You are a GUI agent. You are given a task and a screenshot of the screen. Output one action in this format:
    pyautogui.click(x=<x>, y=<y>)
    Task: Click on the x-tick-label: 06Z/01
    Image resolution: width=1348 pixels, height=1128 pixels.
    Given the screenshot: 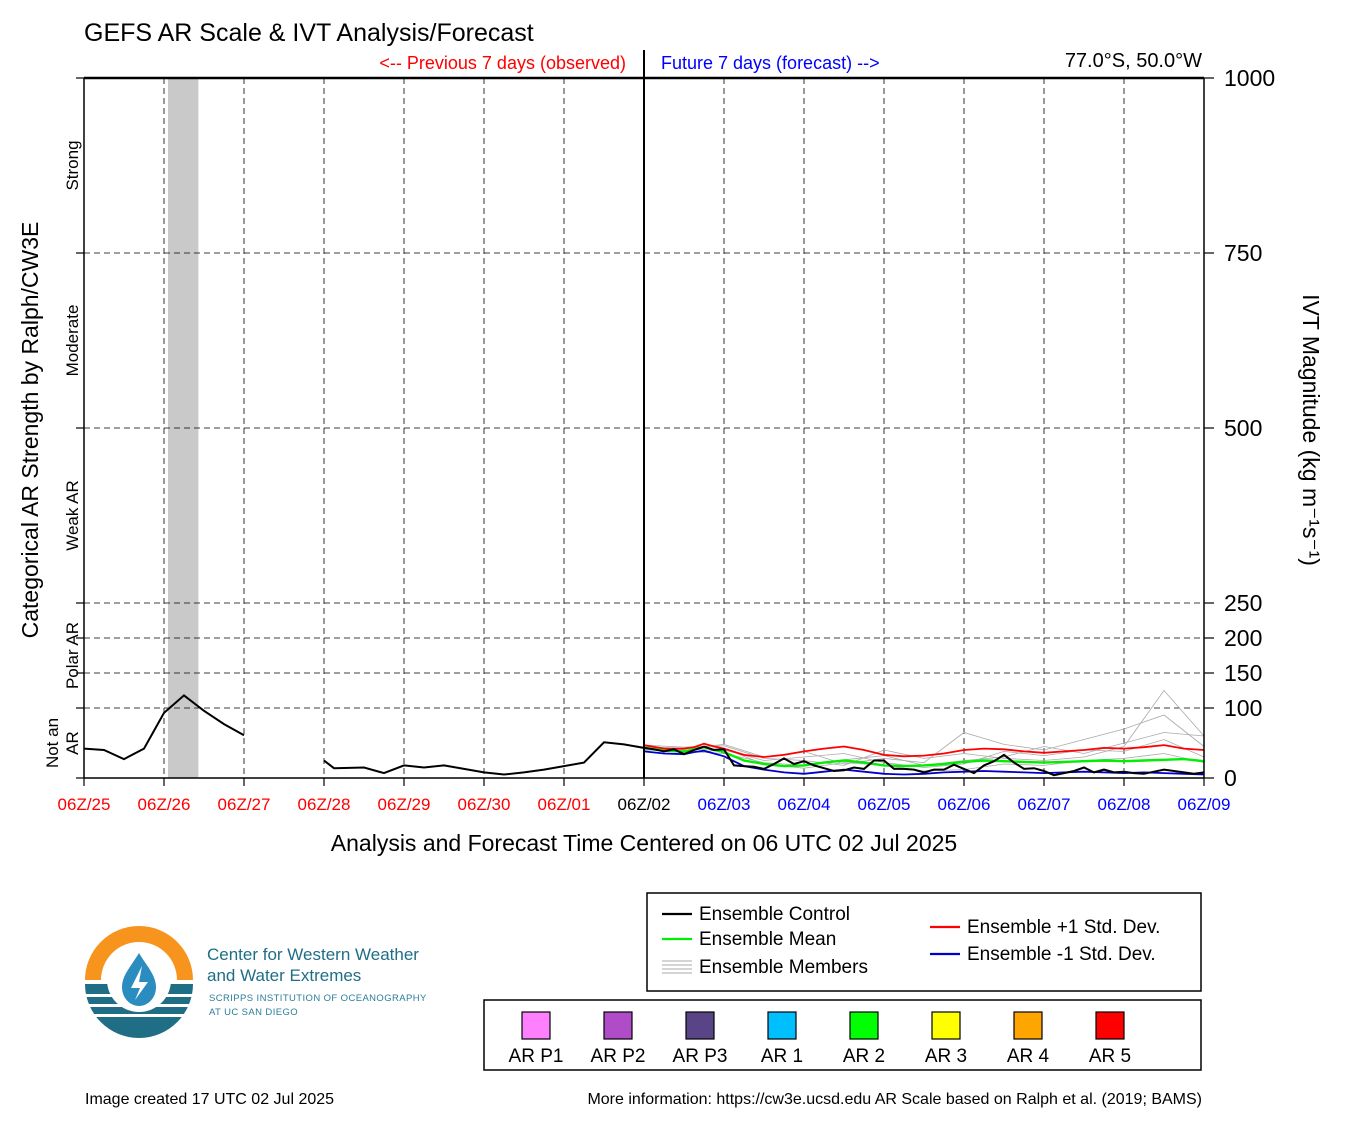 What is the action you would take?
    pyautogui.click(x=564, y=804)
    